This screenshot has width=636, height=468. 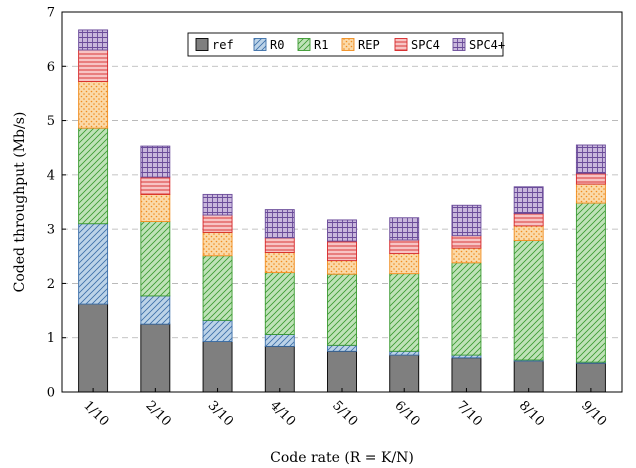 What do you see at coordinates (51, 121) in the screenshot?
I see `y-tick-label: 5` at bounding box center [51, 121].